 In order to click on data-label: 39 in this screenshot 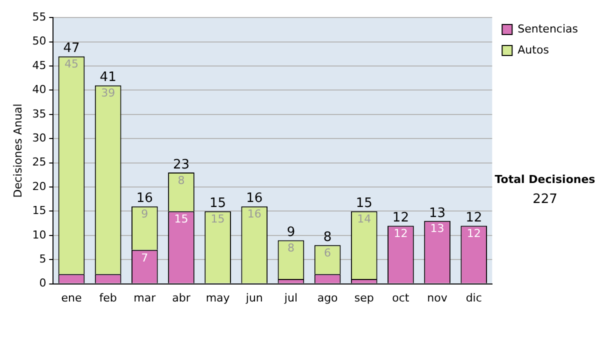, I will do `click(108, 93)`.